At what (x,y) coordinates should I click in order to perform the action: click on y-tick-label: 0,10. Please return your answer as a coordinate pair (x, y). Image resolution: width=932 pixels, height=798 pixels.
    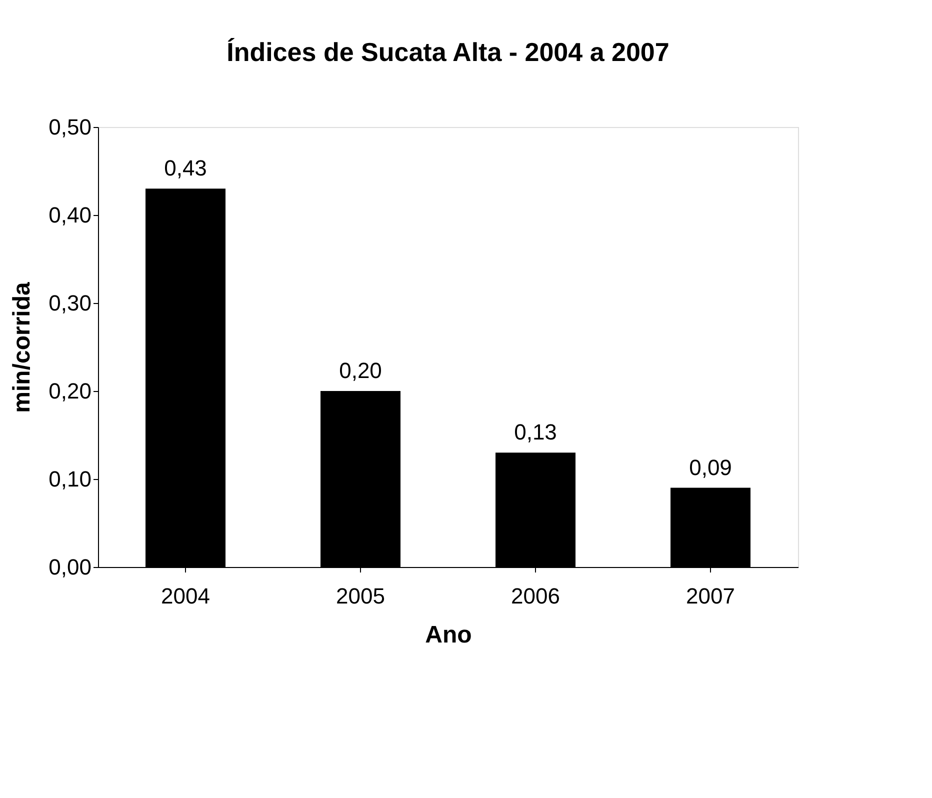
    Looking at the image, I should click on (70, 479).